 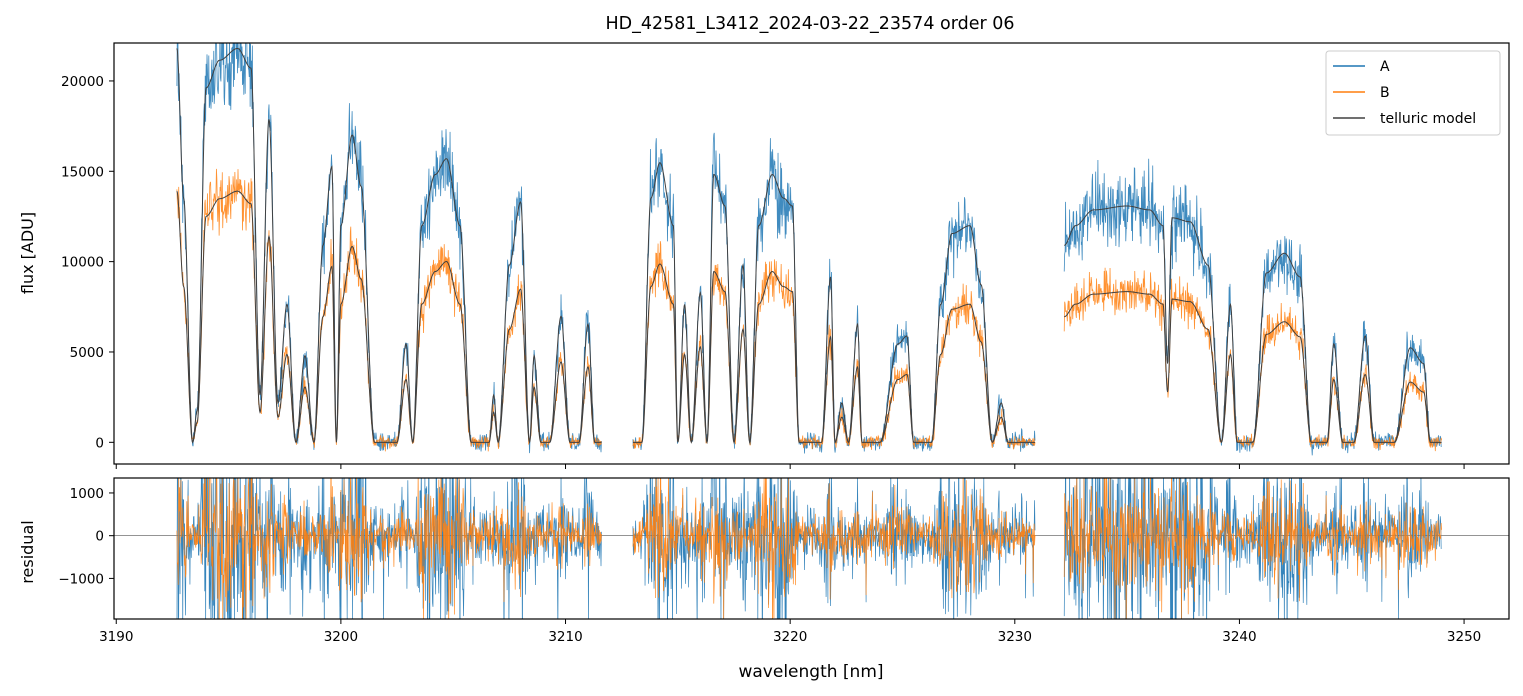 I want to click on spectrum-y-tick-label: 10000, so click(x=82, y=263).